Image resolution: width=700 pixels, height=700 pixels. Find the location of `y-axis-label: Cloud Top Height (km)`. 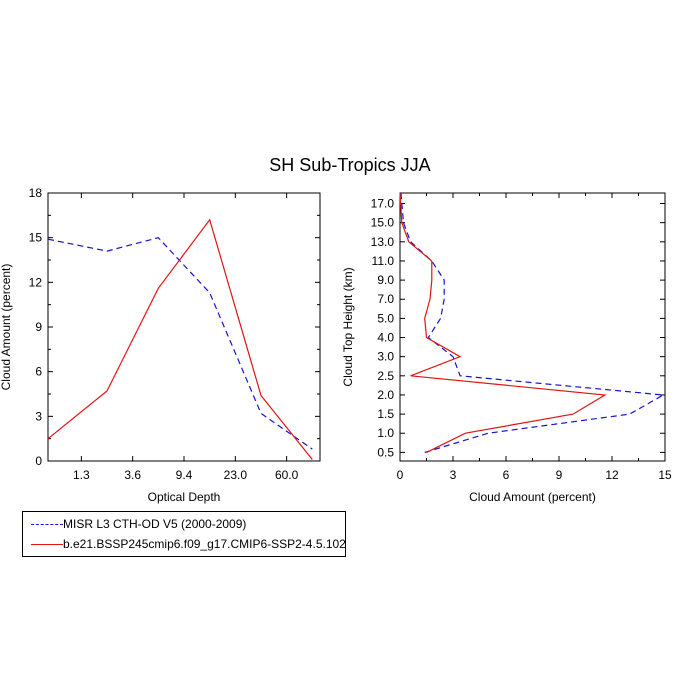

y-axis-label: Cloud Top Height (km) is located at coordinates (348, 326).